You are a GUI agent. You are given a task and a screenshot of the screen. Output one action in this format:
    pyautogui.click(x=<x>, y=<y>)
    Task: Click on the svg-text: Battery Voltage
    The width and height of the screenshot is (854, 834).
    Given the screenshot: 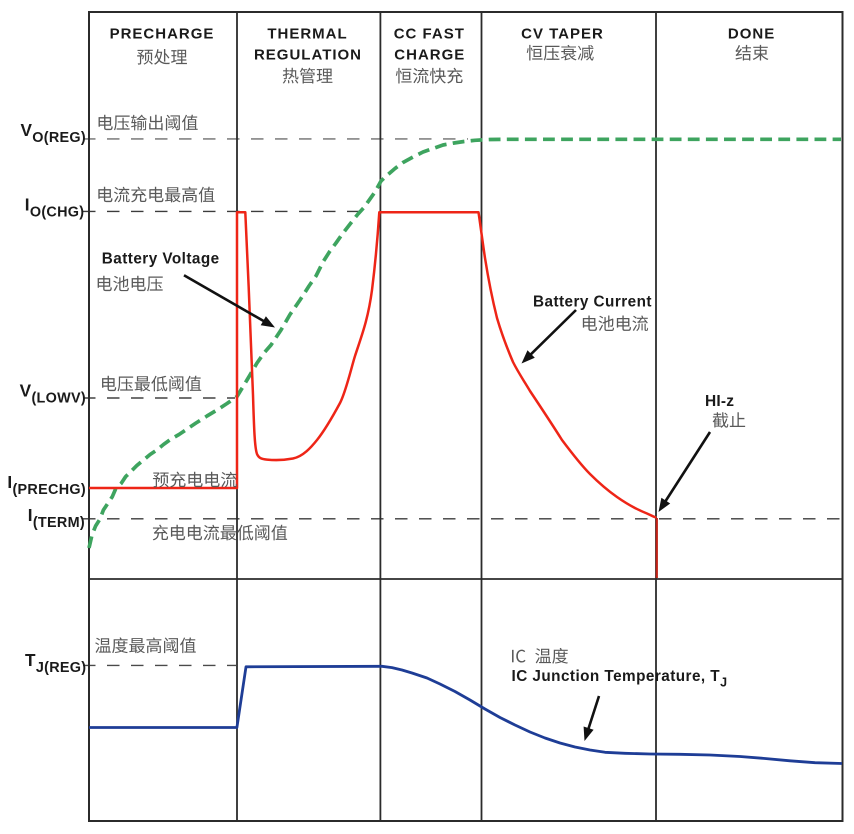 What is the action you would take?
    pyautogui.click(x=161, y=258)
    